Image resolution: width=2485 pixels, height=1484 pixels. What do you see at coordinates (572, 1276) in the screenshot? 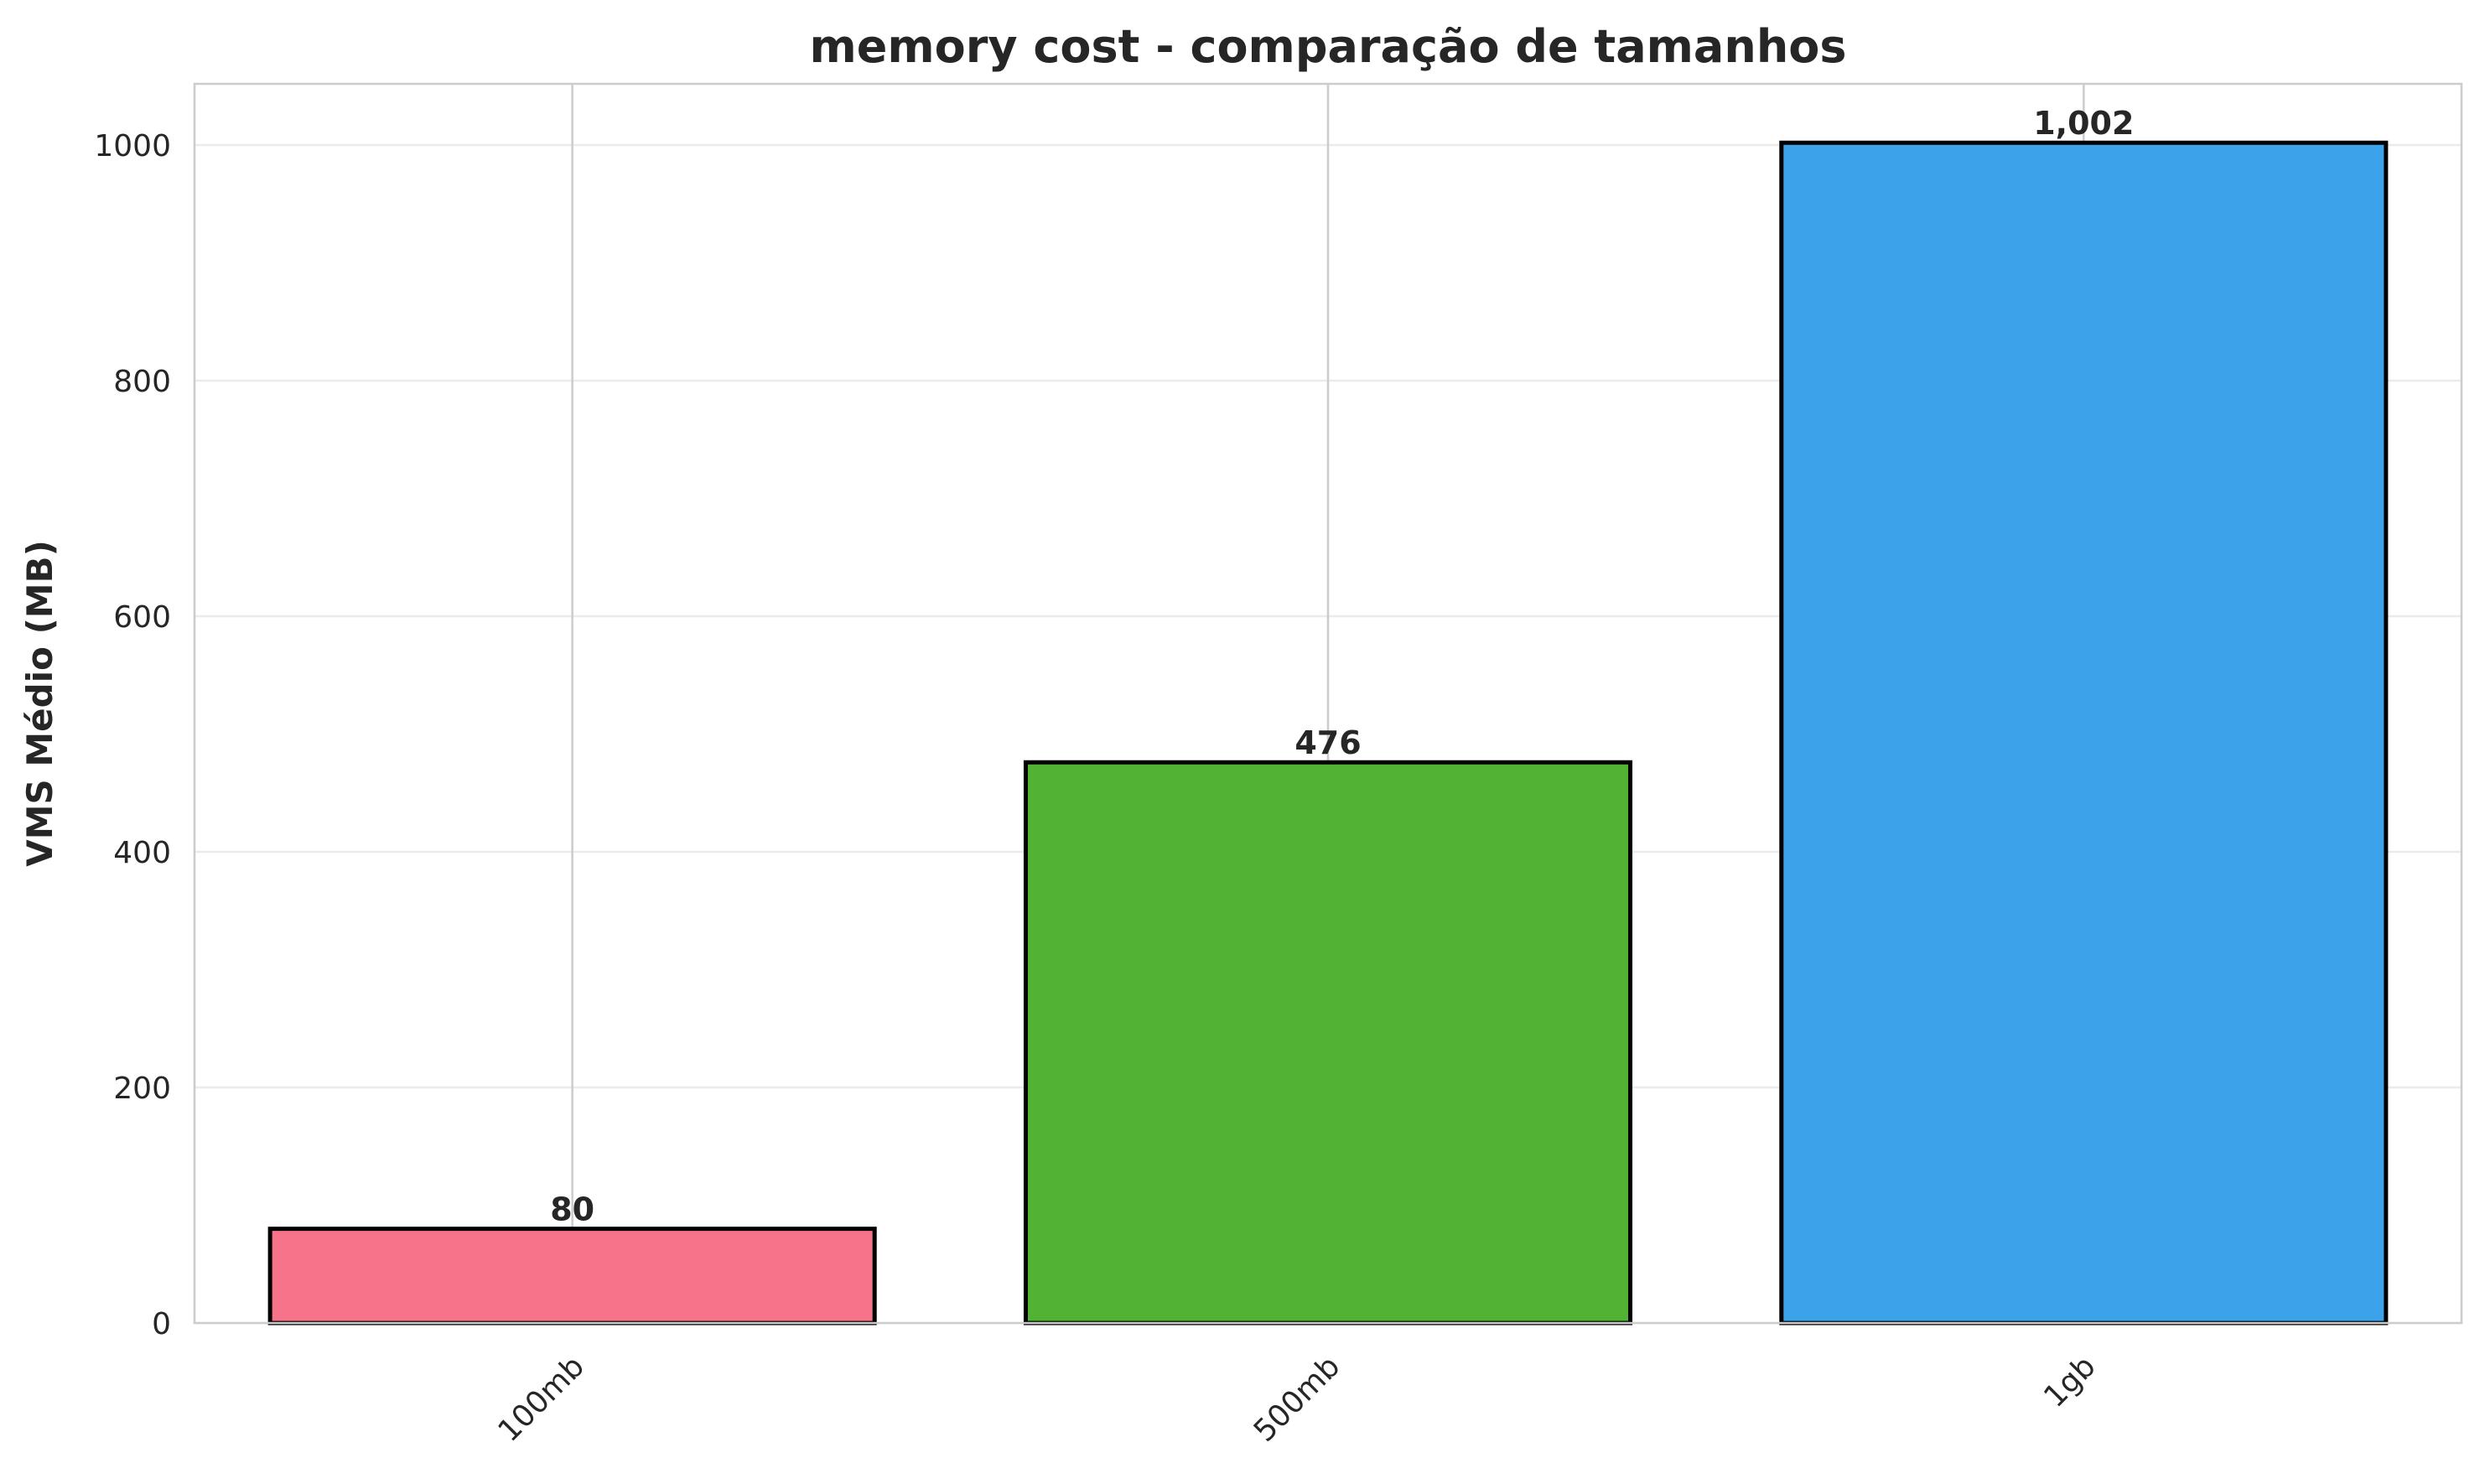
I see `bar-100mb` at bounding box center [572, 1276].